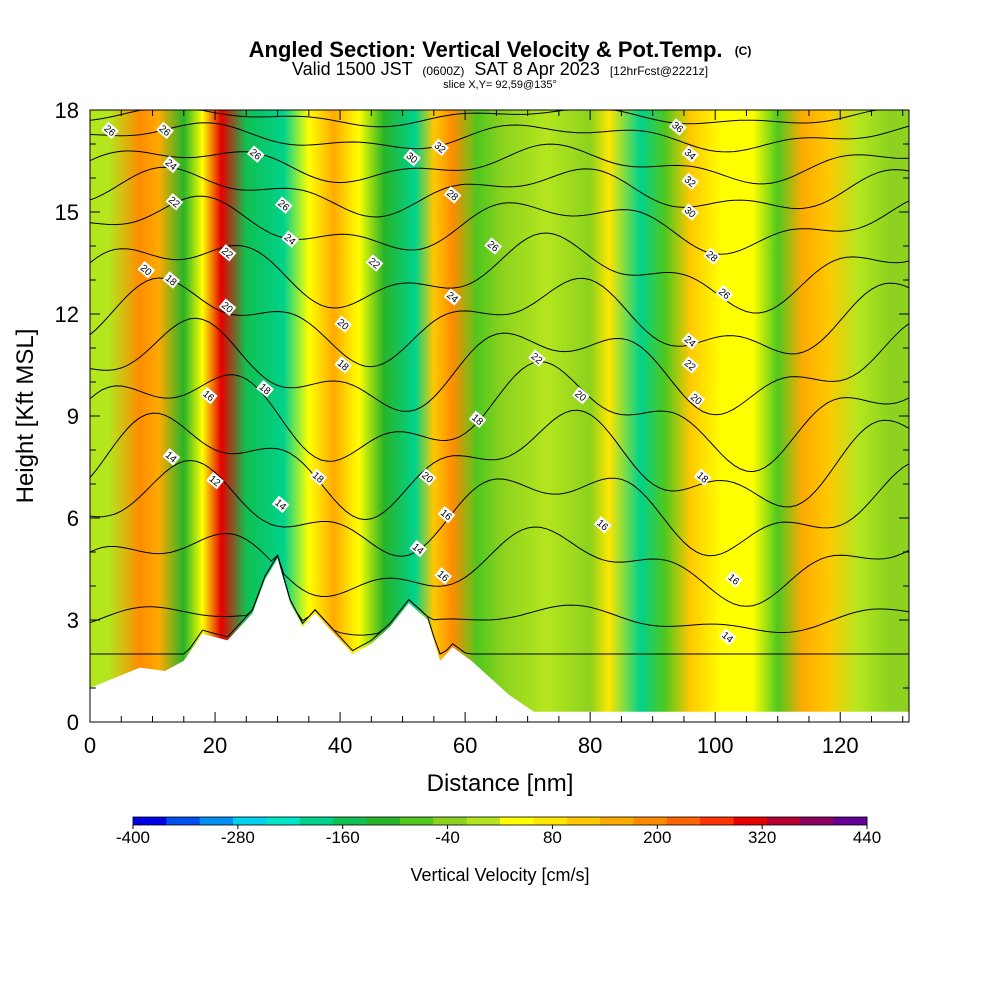 This screenshot has height=1000, width=1000. What do you see at coordinates (215, 745) in the screenshot?
I see `x-tick-label: 20` at bounding box center [215, 745].